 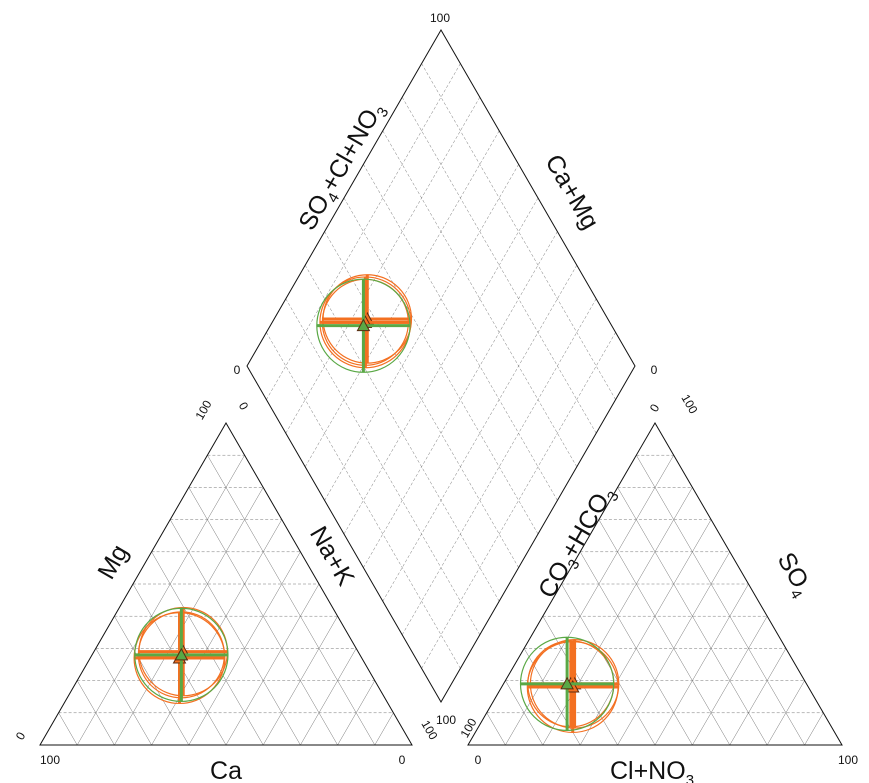 What do you see at coordinates (571, 192) in the screenshot?
I see `axis-label: Ca+Mg` at bounding box center [571, 192].